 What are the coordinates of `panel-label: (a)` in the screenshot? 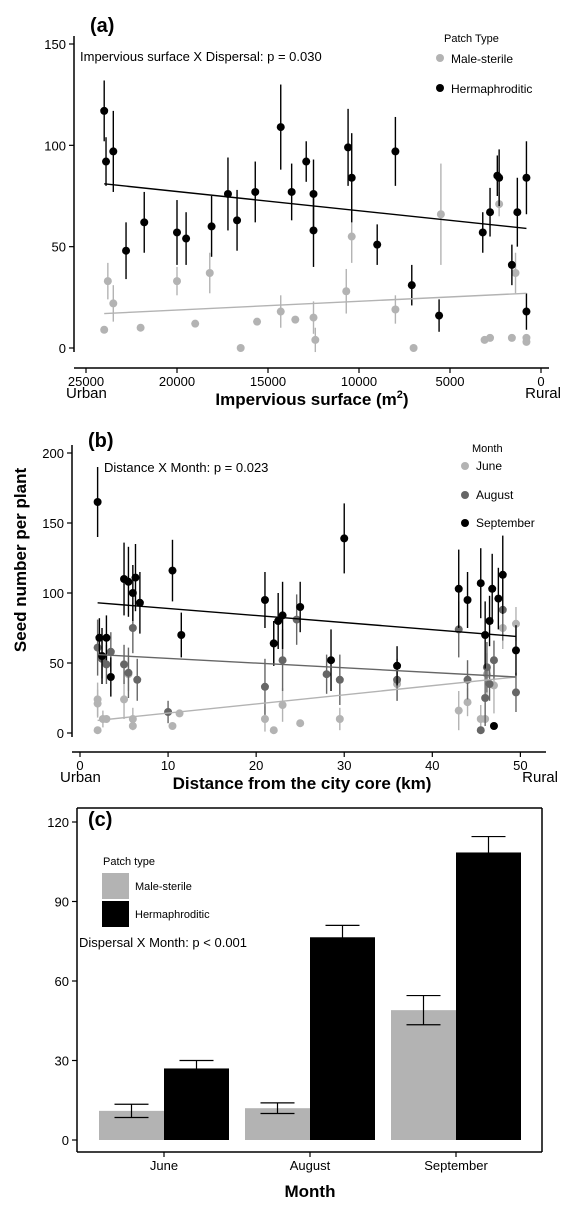 It's located at (102, 26).